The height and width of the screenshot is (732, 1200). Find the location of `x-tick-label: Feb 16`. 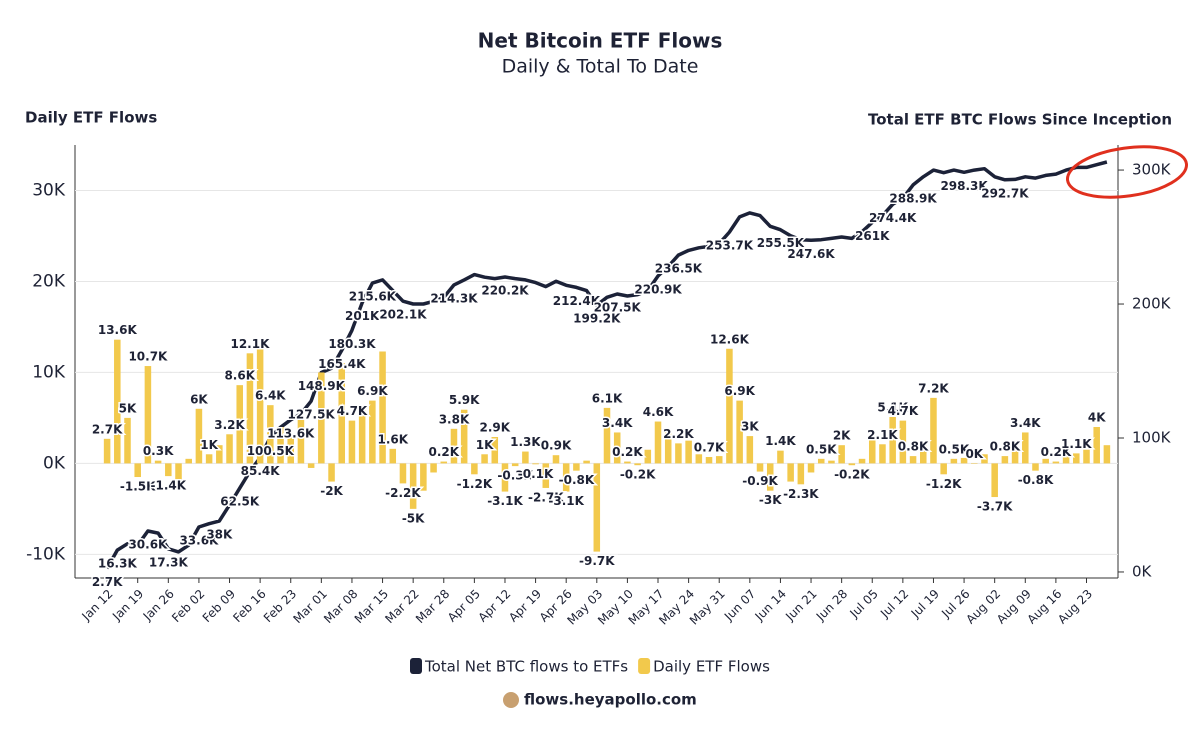

x-tick-label: Feb 16 is located at coordinates (249, 606).